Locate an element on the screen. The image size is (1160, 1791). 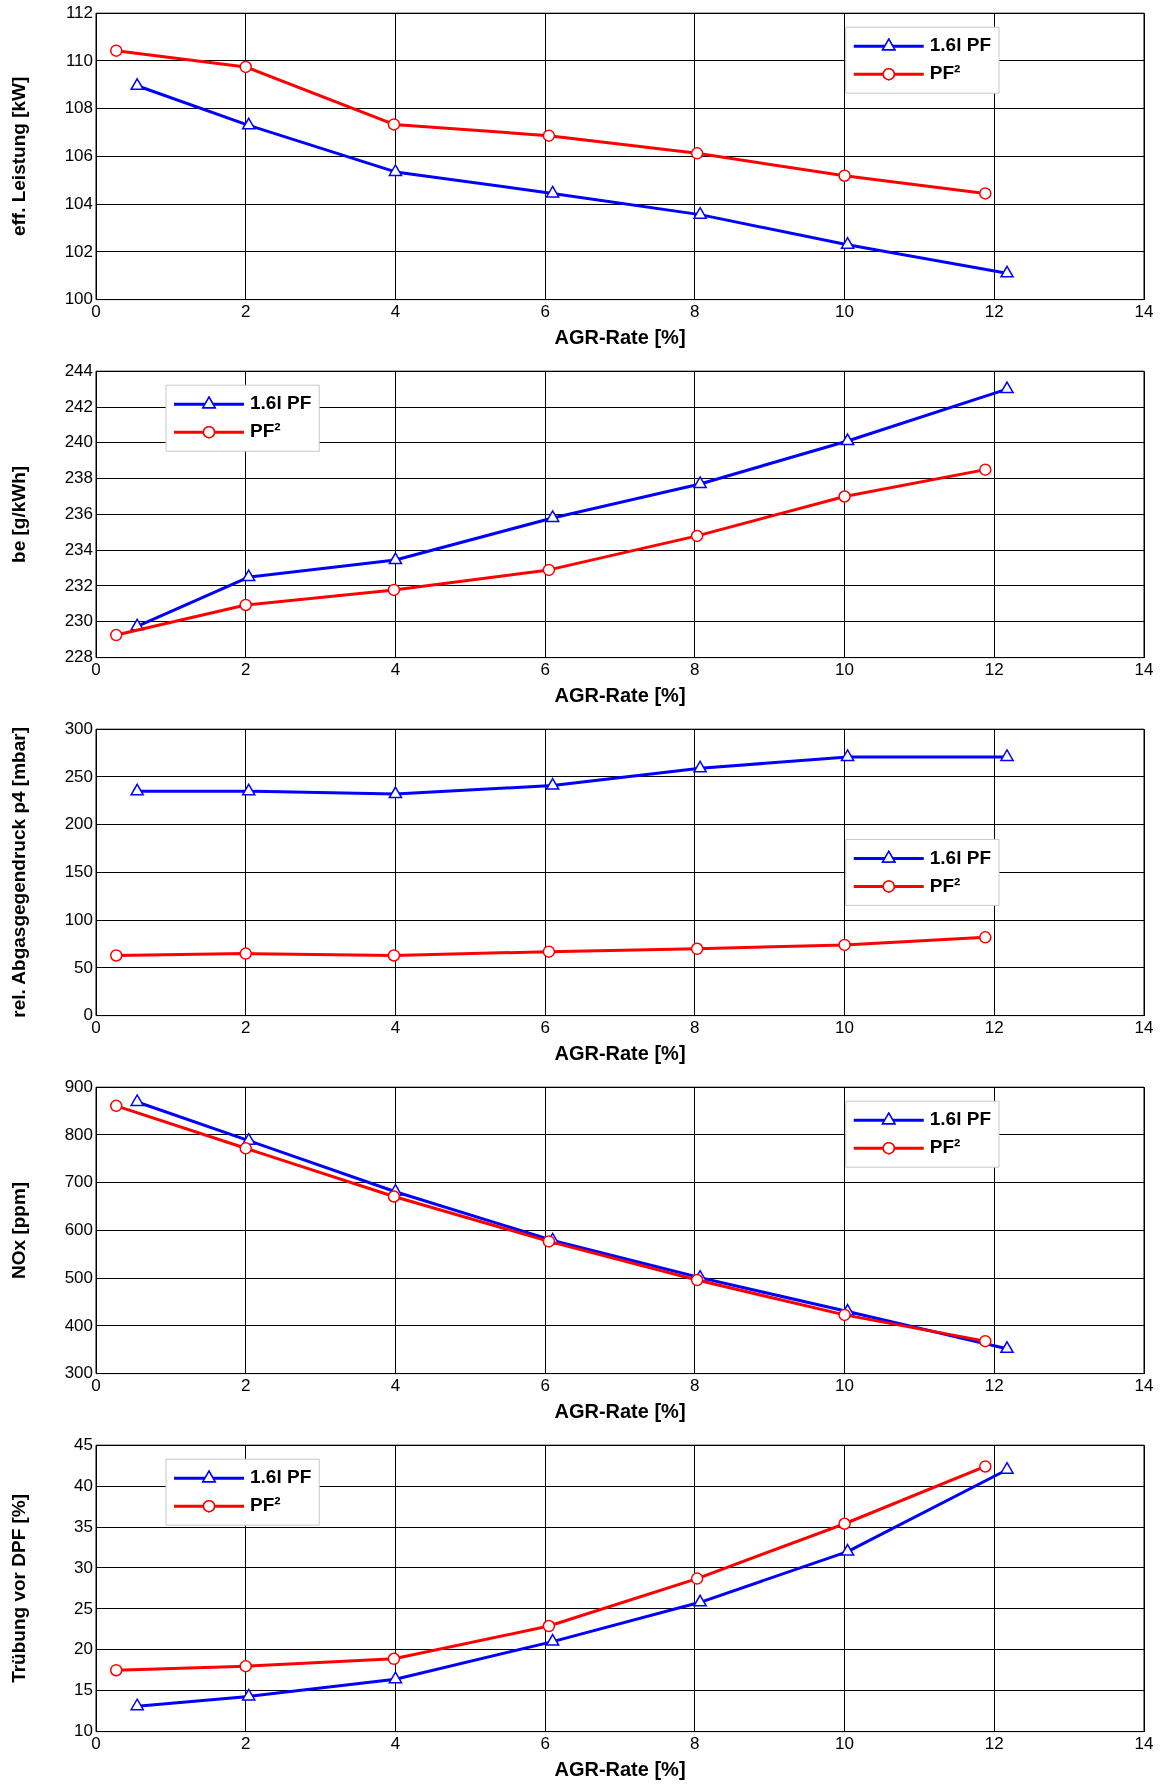
y-tick-label: 240 is located at coordinates (78, 442).